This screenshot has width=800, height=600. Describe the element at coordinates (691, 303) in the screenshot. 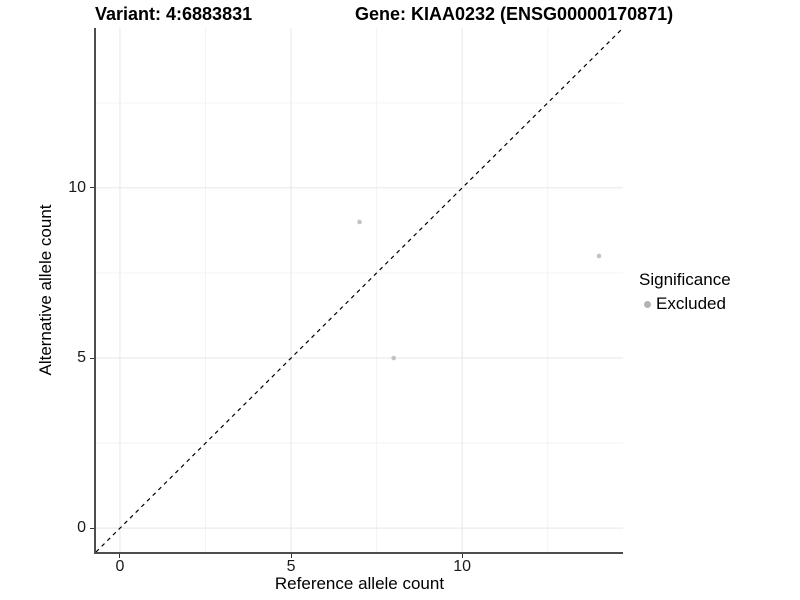

I see `legend-item-label: Excluded` at that location.